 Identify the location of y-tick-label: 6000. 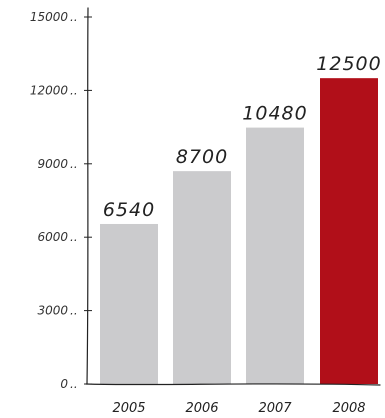
(52, 237).